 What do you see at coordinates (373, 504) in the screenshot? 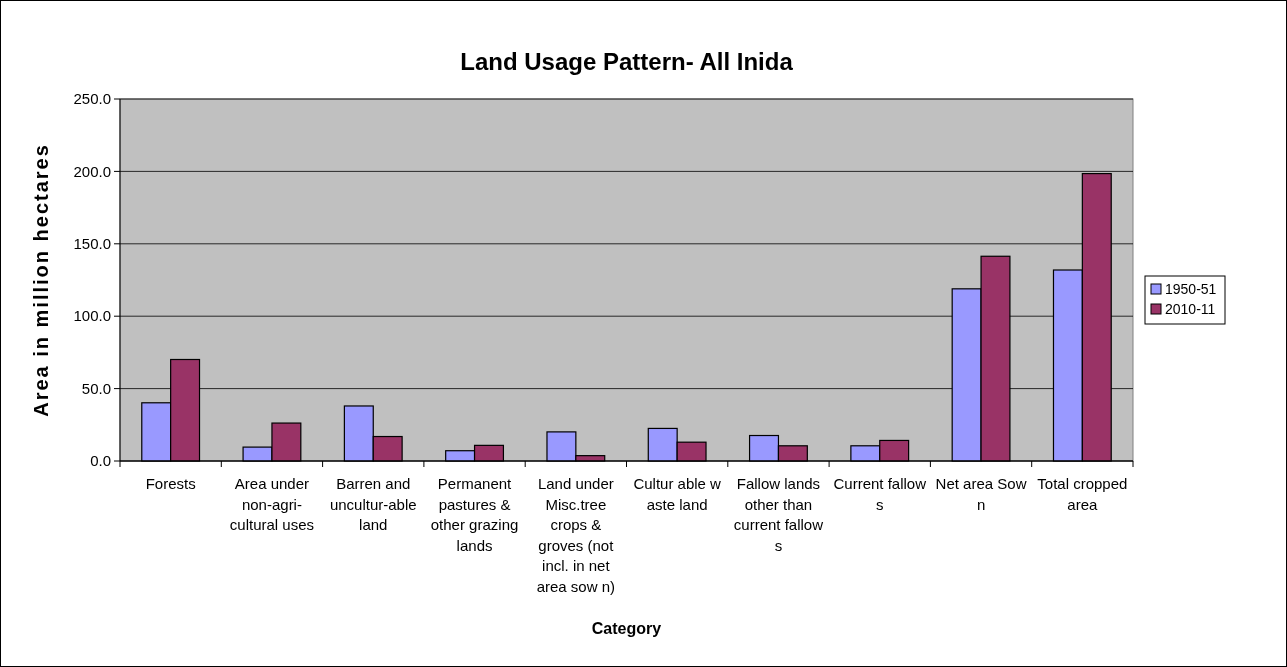
I see `x-tick-label: Barren and uncultur-able land` at bounding box center [373, 504].